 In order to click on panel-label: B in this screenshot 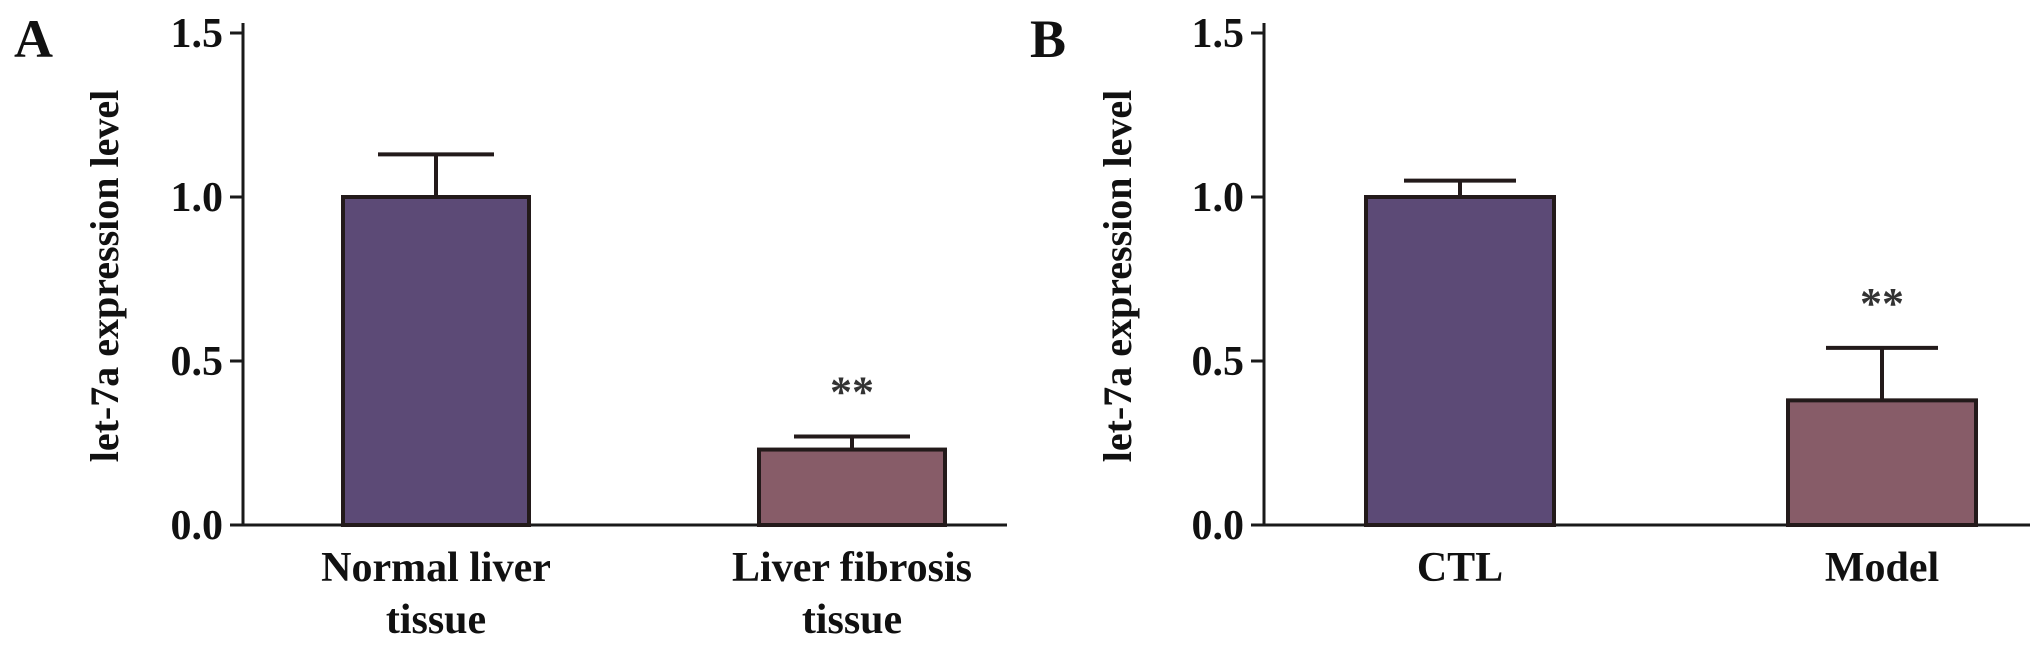, I will do `click(1048, 39)`.